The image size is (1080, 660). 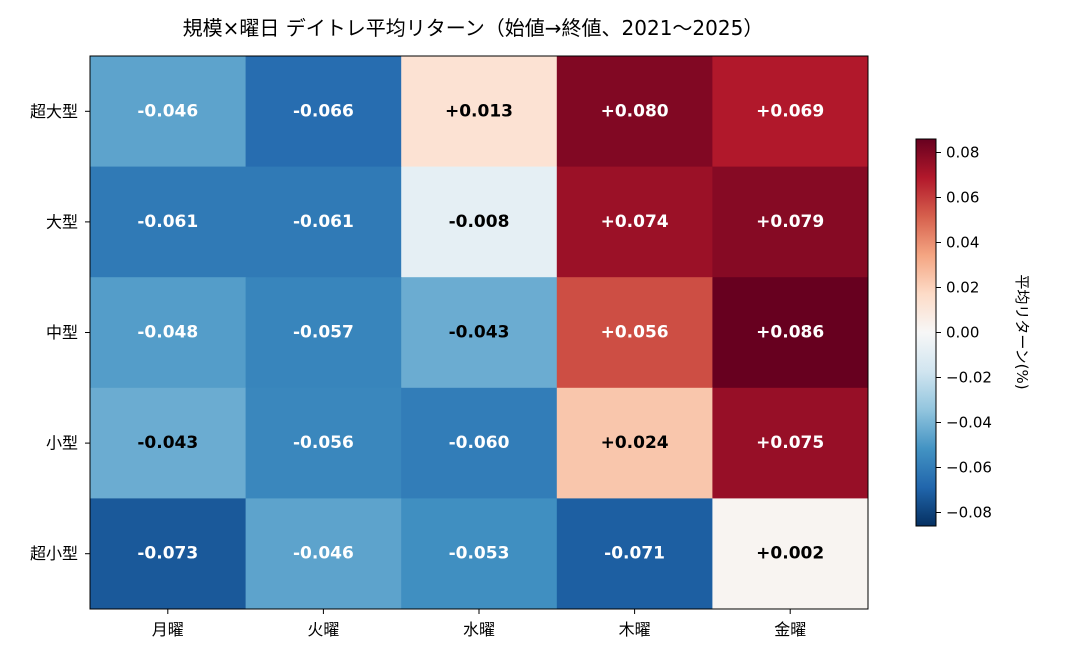 What do you see at coordinates (62, 221) in the screenshot?
I see `y-tick-label: 大型` at bounding box center [62, 221].